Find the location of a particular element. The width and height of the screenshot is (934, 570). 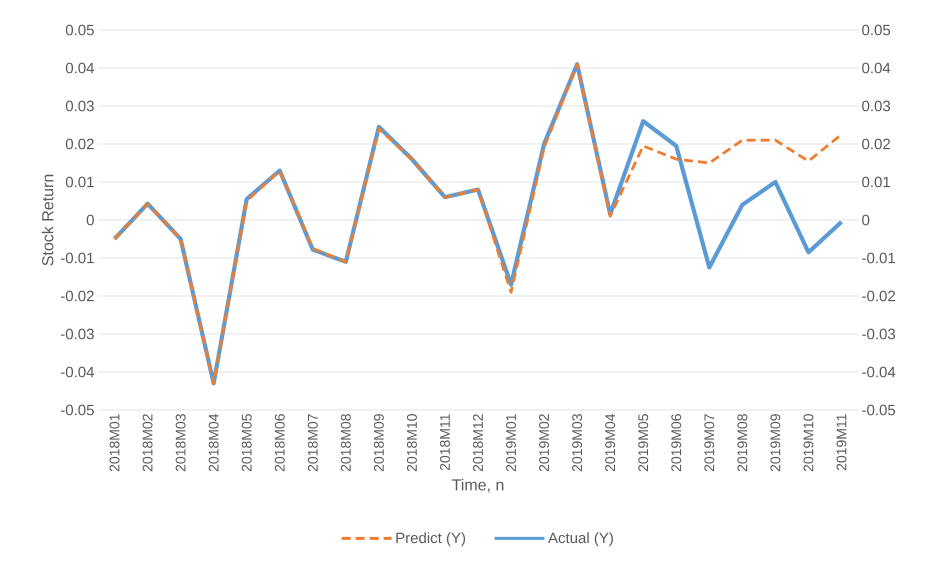

x-tick-label: 2019M11 is located at coordinates (841, 442).